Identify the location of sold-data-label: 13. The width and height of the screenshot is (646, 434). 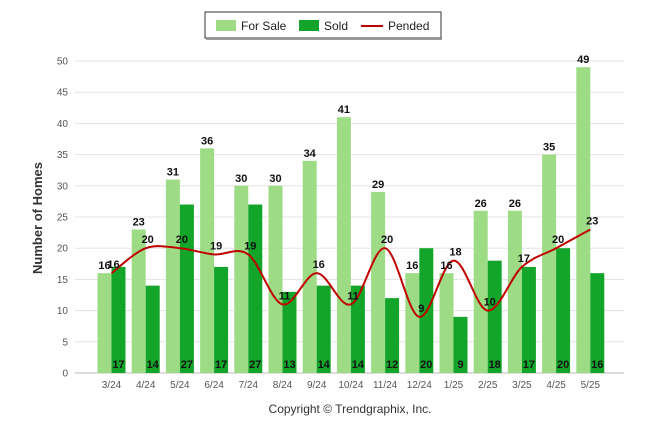
(289, 365).